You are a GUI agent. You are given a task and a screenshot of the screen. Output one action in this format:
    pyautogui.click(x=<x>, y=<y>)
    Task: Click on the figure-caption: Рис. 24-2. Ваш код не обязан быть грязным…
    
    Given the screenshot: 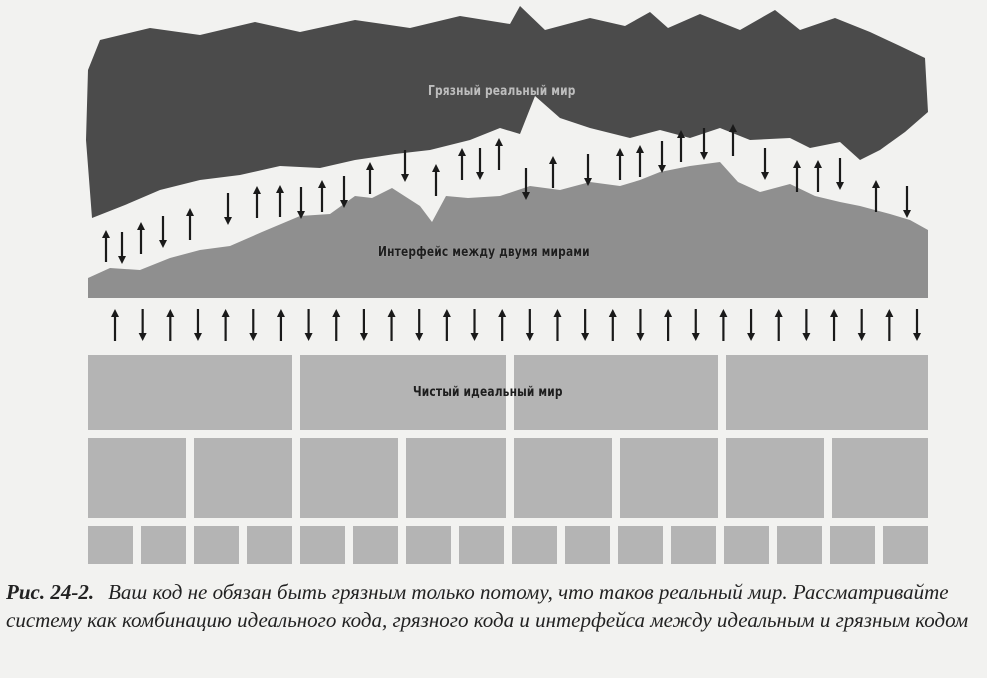 What is the action you would take?
    pyautogui.click(x=493, y=606)
    